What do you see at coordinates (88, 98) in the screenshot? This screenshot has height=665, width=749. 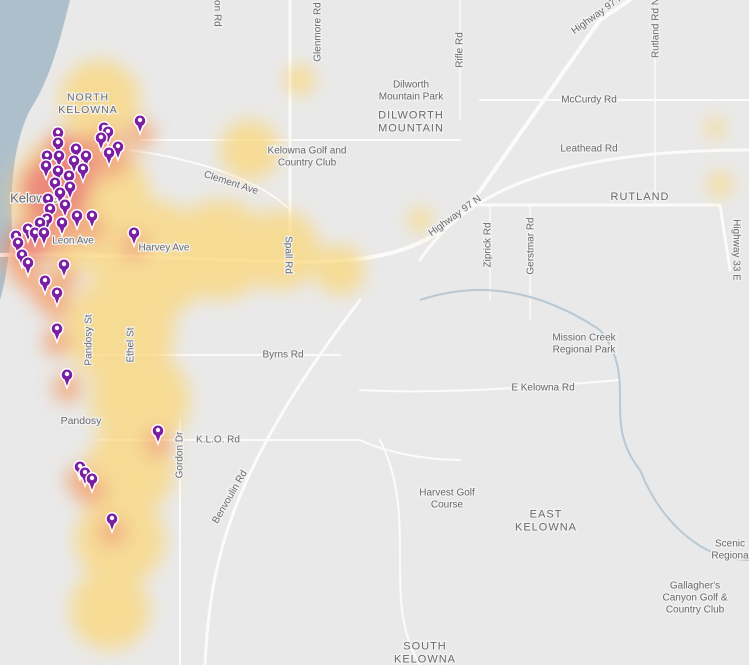 I see `map-label-line: NORTH` at bounding box center [88, 98].